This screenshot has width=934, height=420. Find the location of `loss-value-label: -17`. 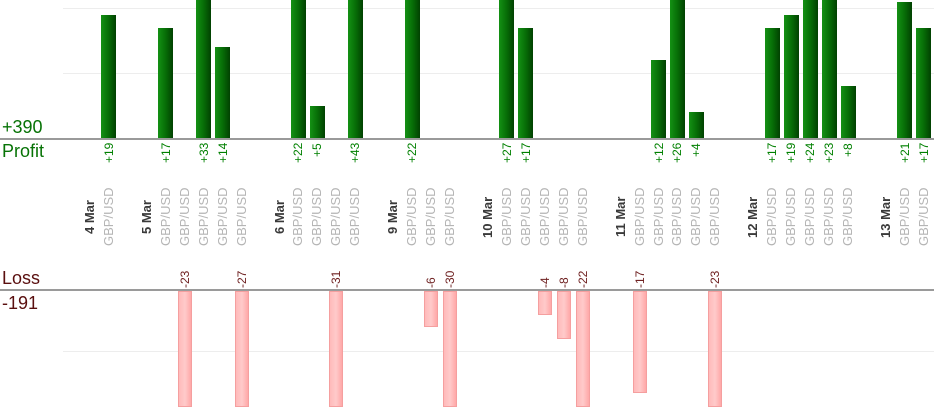

loss-value-label: -17 is located at coordinates (639, 279).